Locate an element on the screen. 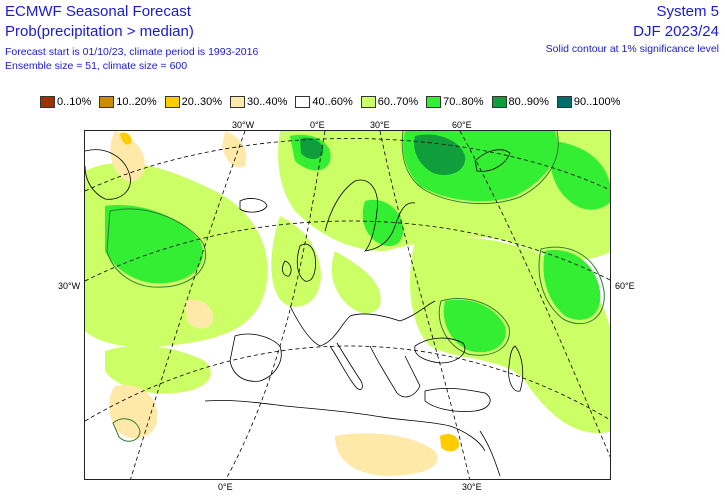  contour-siberia is located at coordinates (571, 285).